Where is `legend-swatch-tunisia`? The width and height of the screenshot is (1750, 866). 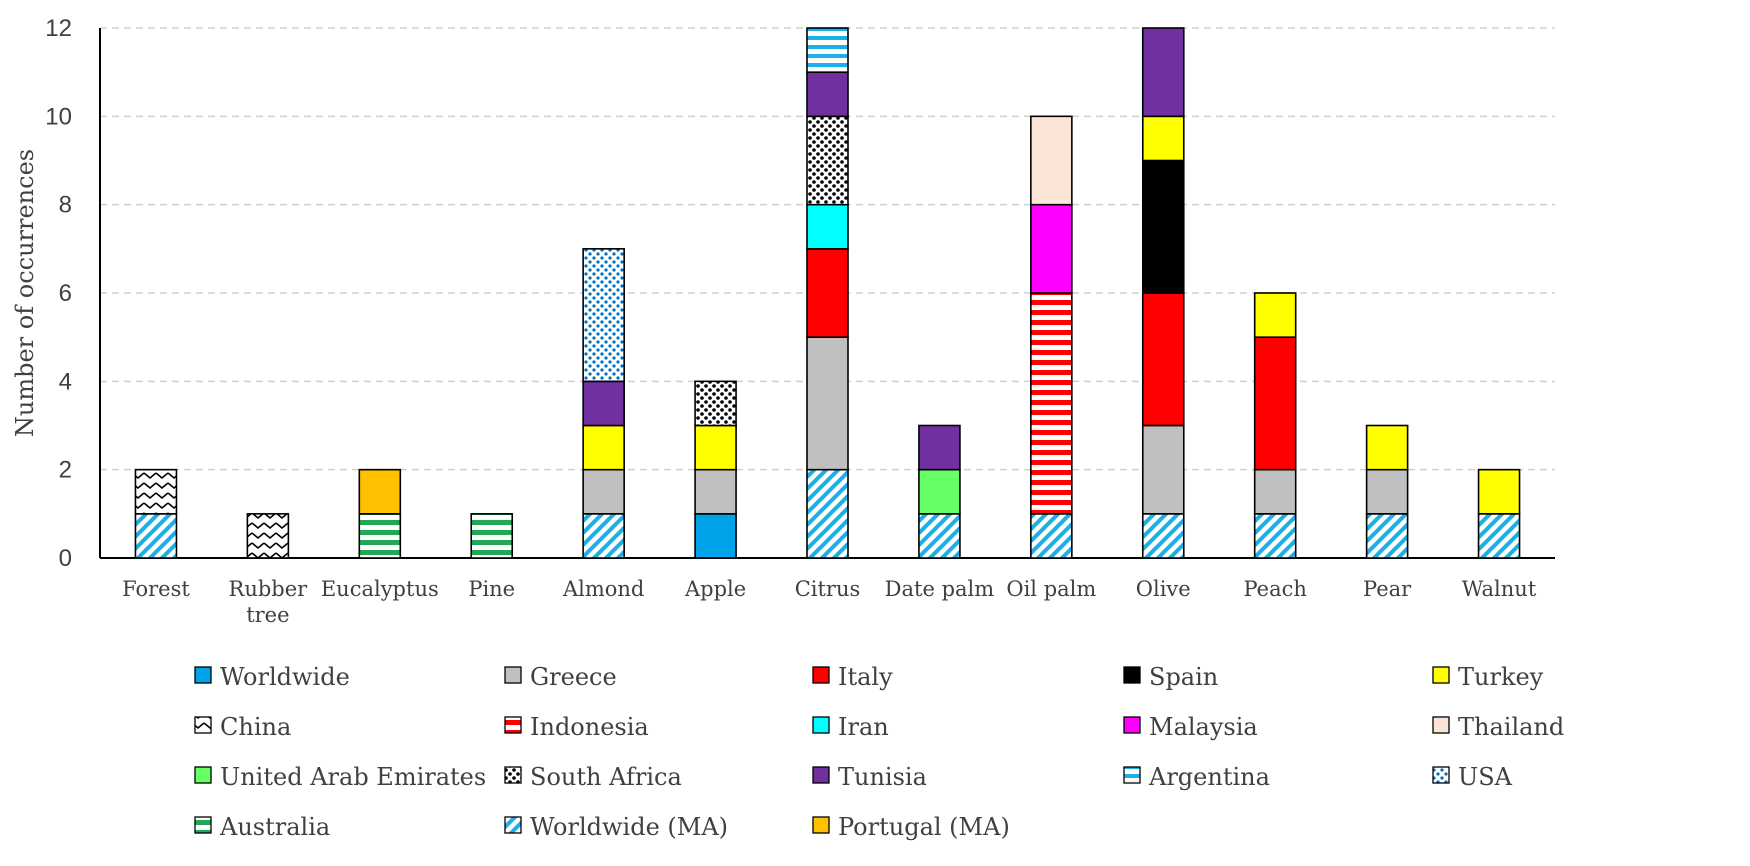 legend-swatch-tunisia is located at coordinates (821, 775).